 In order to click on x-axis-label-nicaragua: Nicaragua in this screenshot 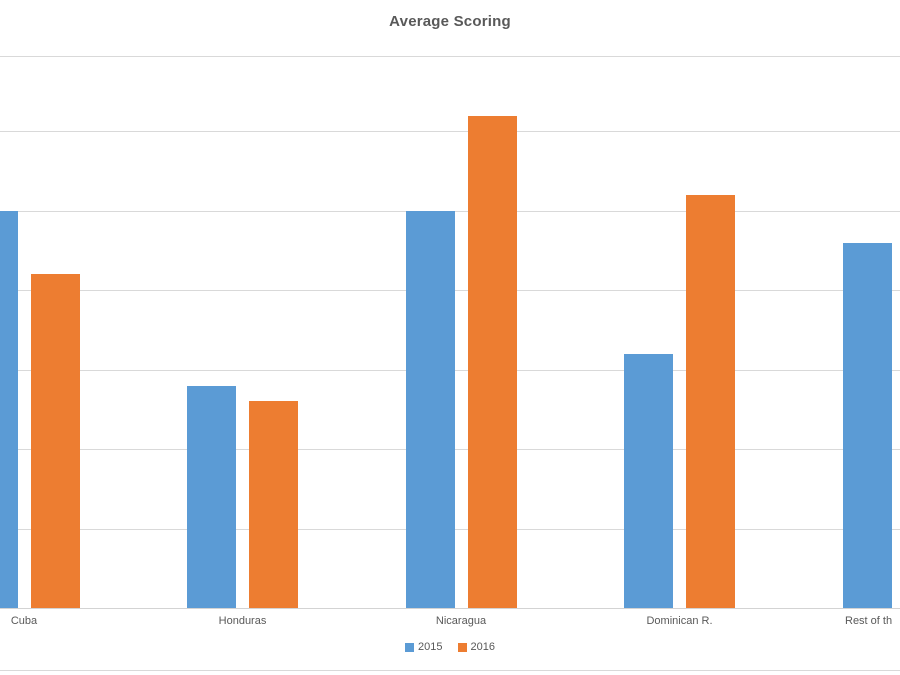, I will do `click(461, 621)`.